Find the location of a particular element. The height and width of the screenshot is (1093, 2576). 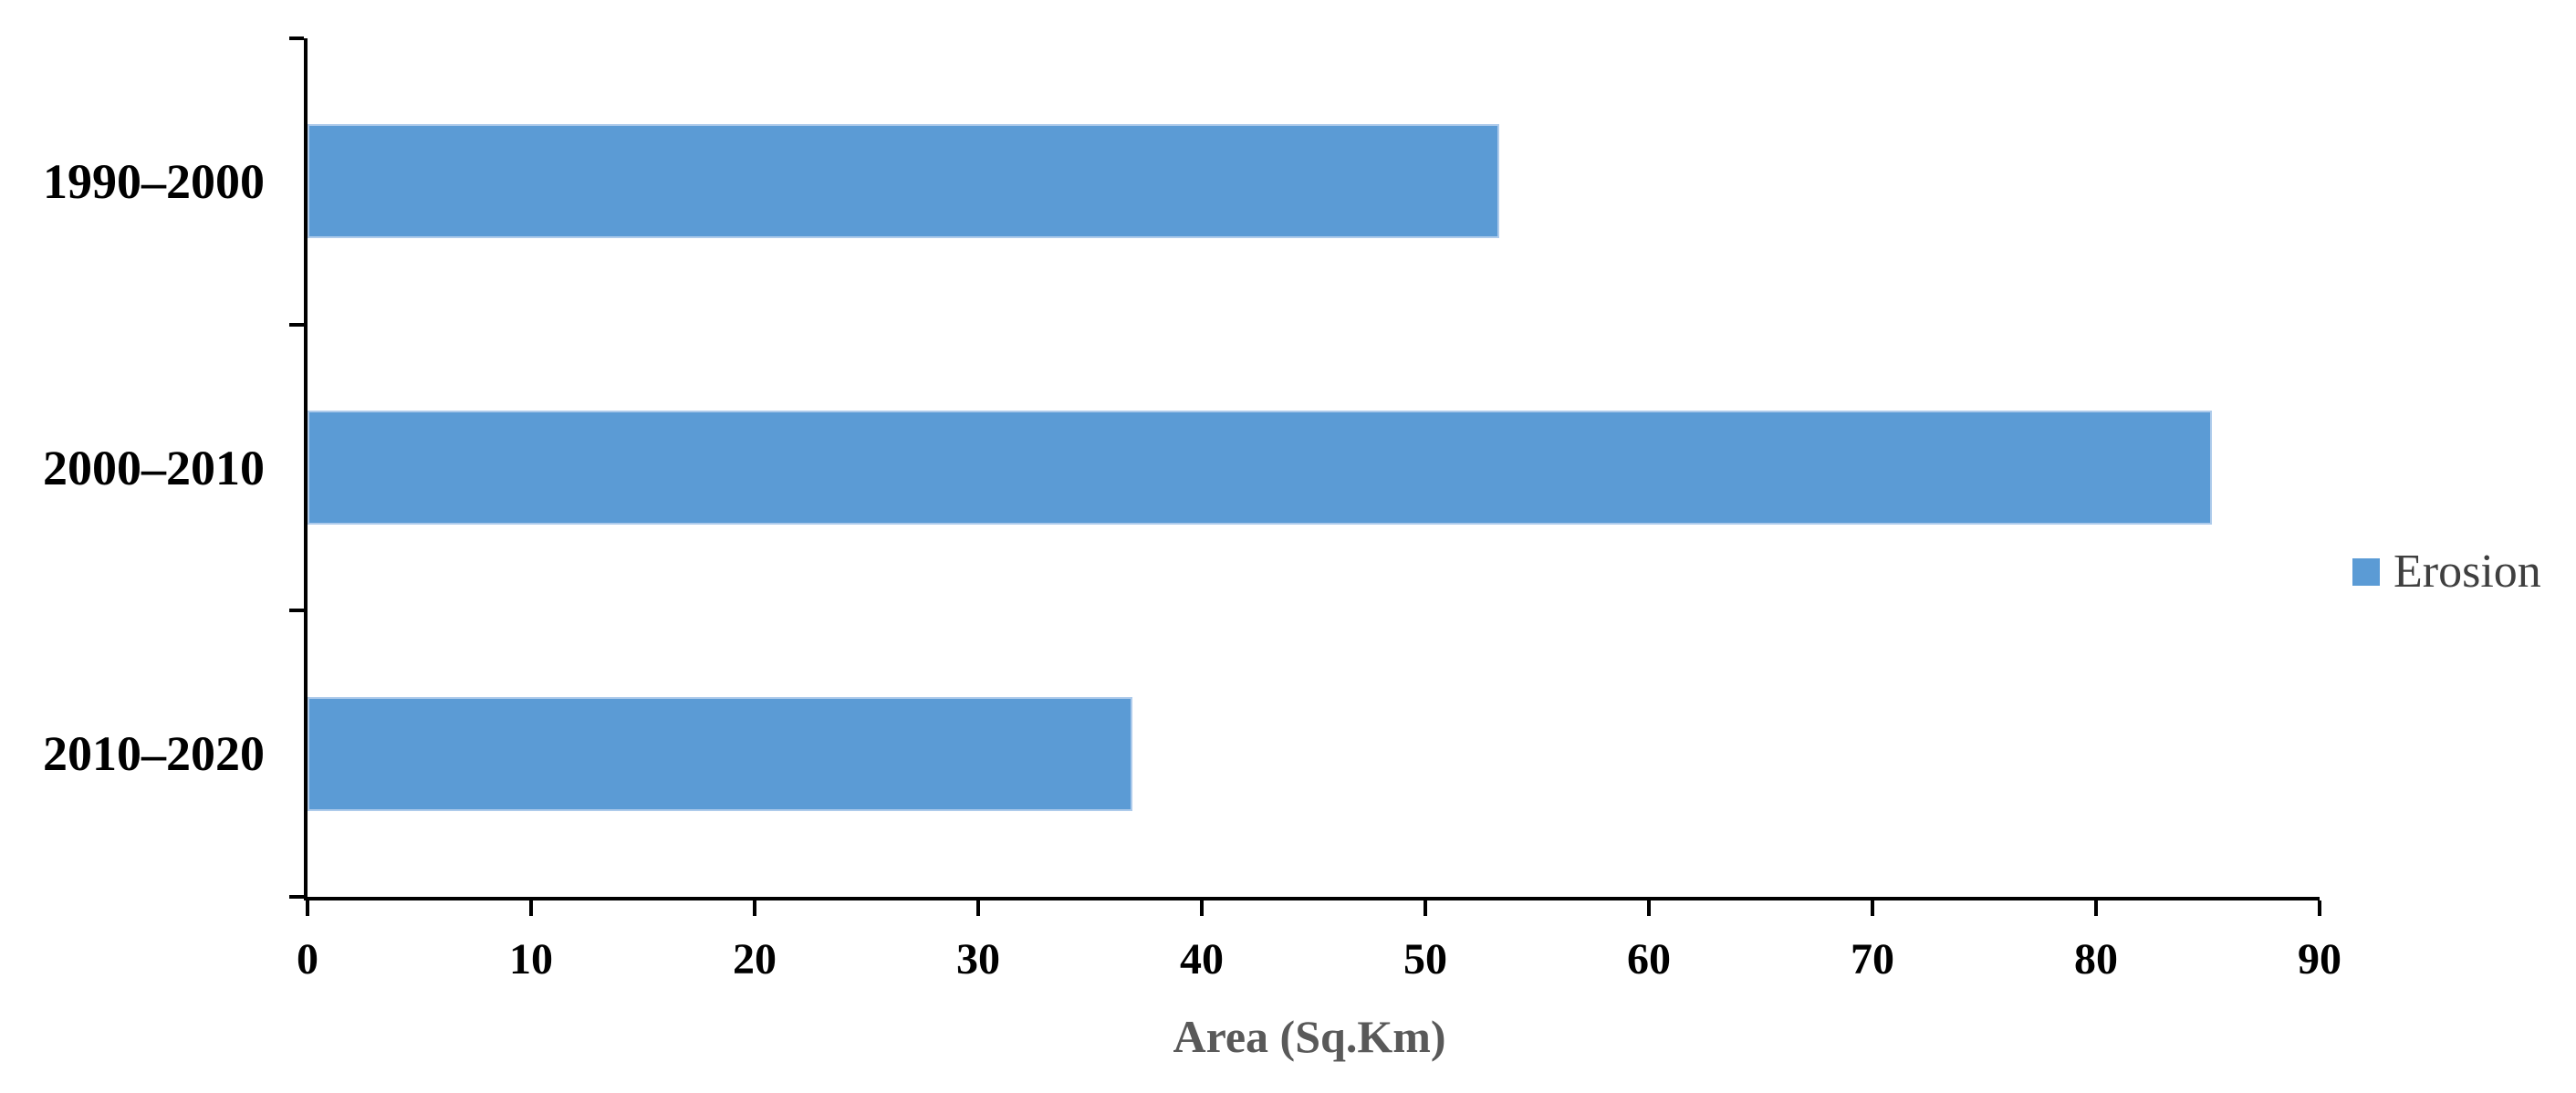

x-tick-label-50: 50 is located at coordinates (1425, 960).